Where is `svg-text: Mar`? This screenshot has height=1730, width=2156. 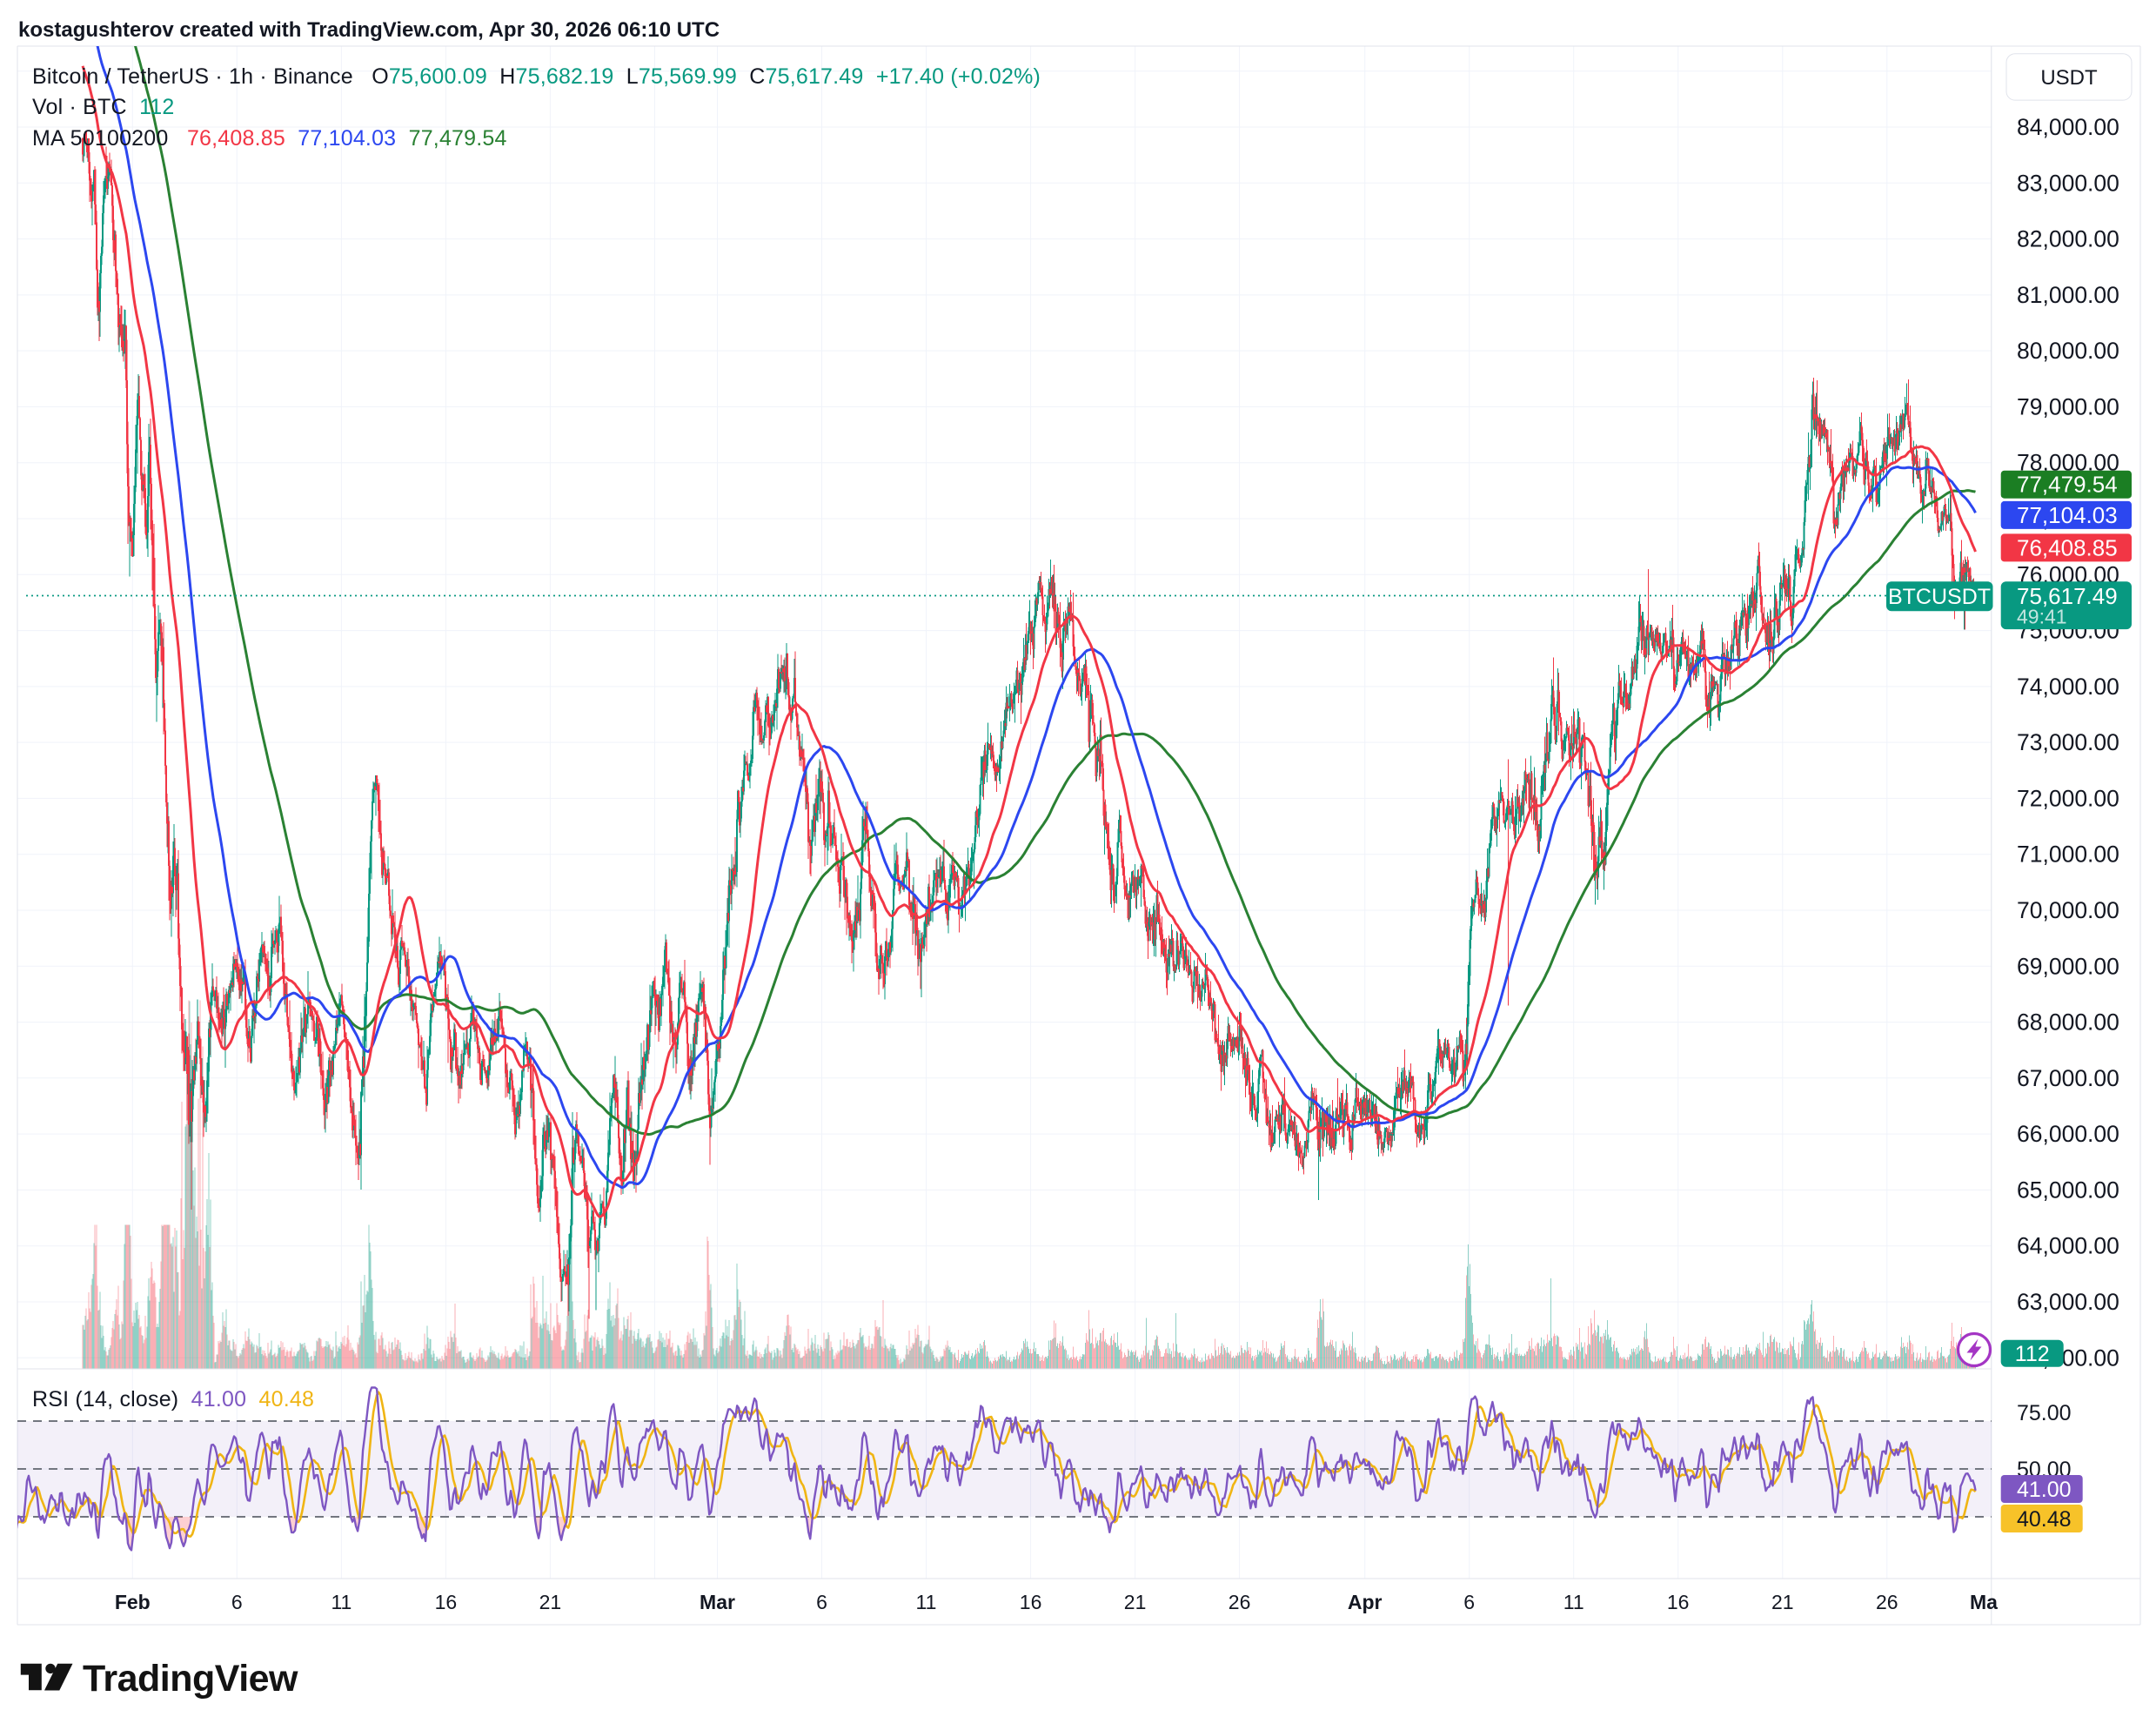
svg-text: Mar is located at coordinates (717, 1602).